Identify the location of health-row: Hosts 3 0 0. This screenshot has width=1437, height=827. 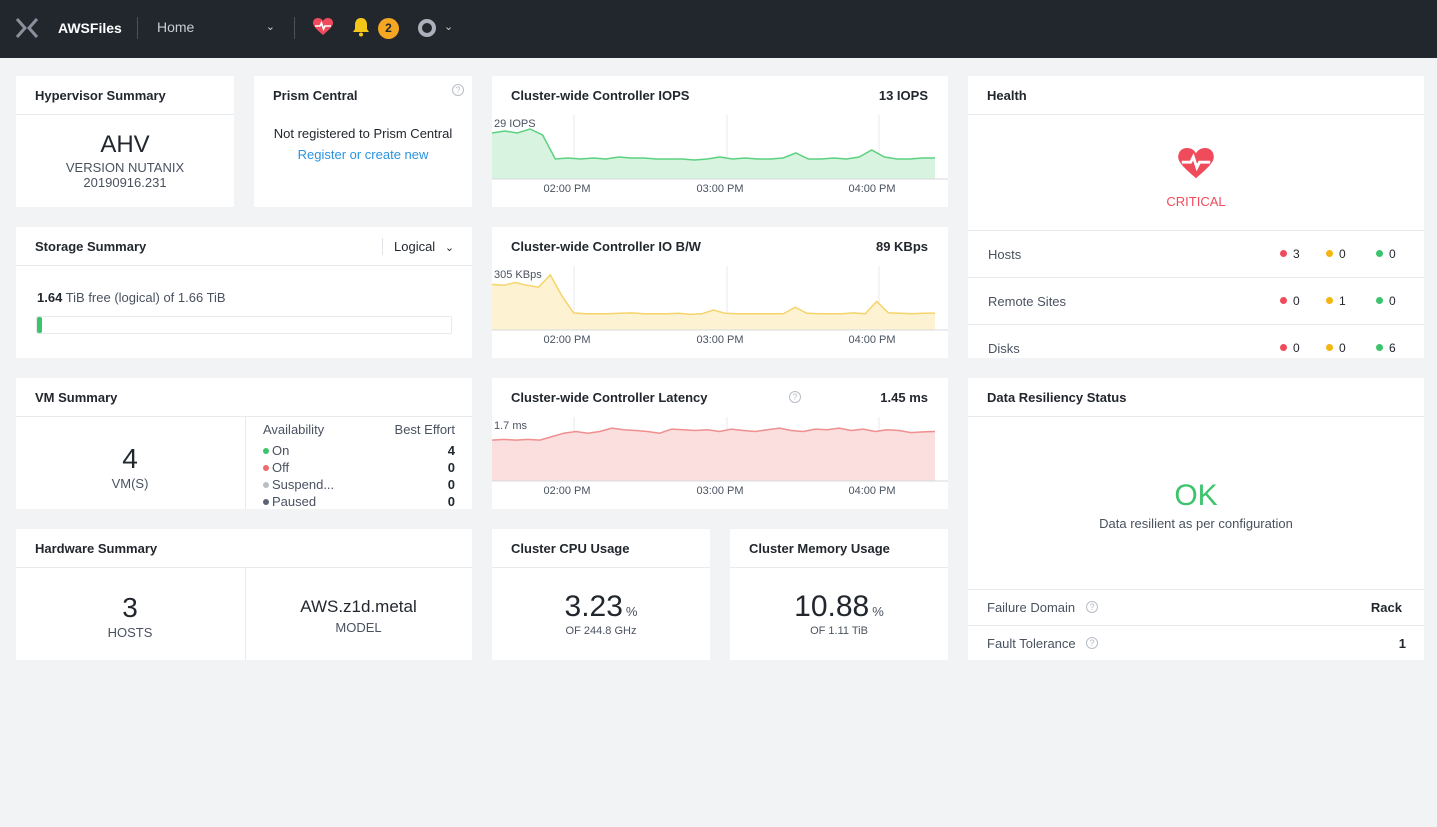
(1196, 253).